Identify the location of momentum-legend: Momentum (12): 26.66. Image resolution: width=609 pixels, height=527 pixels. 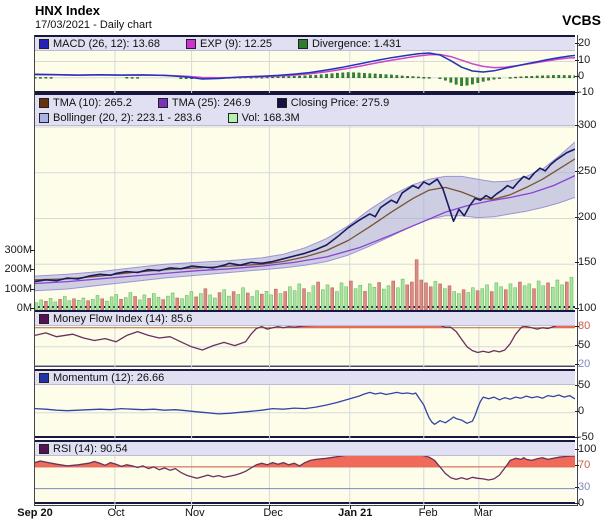
(305, 378).